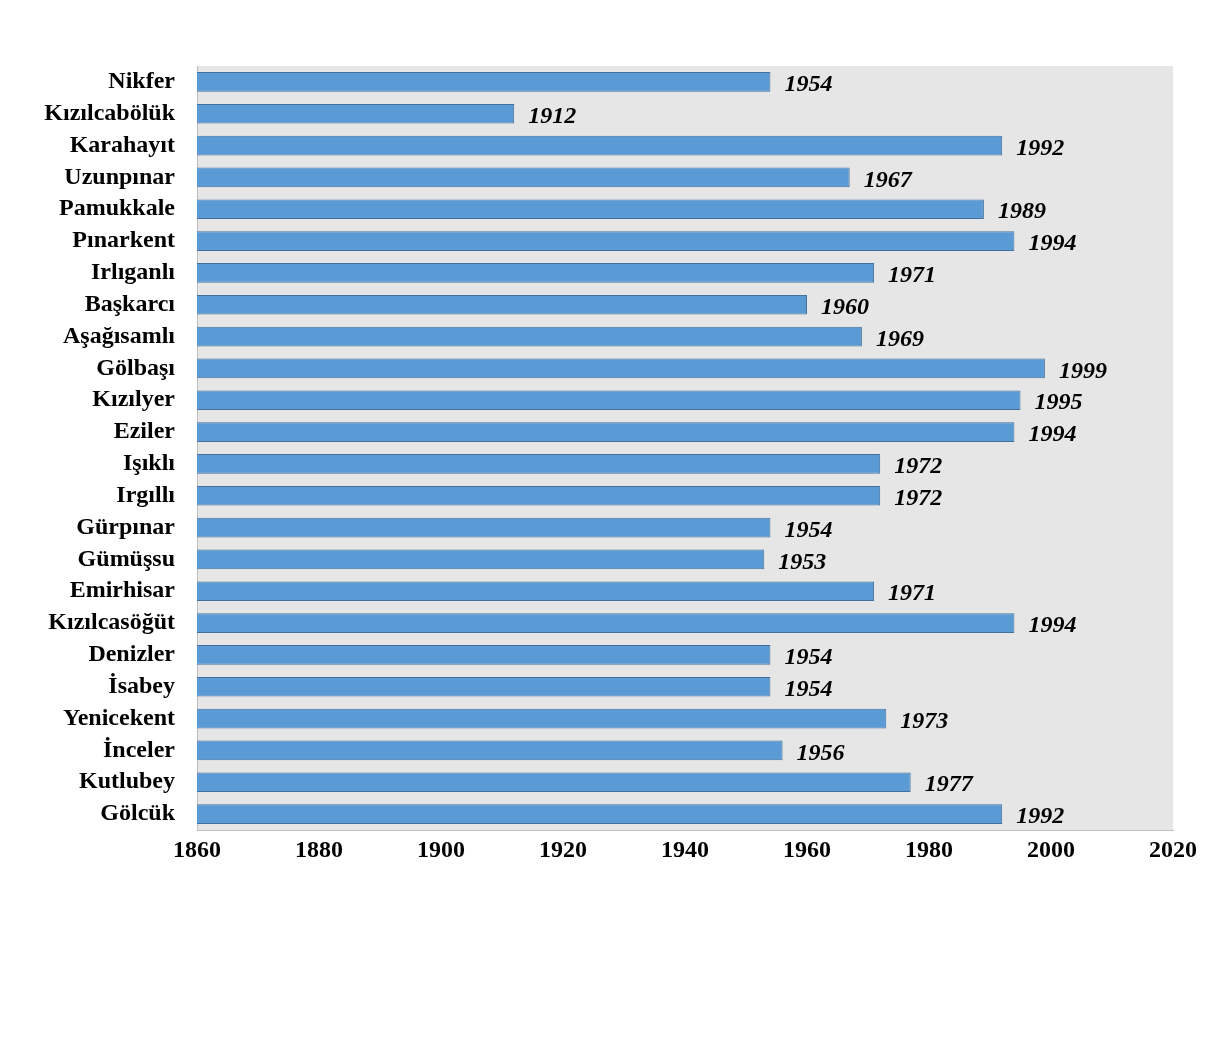 The height and width of the screenshot is (1052, 1213). I want to click on data-label: 1995, so click(1058, 401).